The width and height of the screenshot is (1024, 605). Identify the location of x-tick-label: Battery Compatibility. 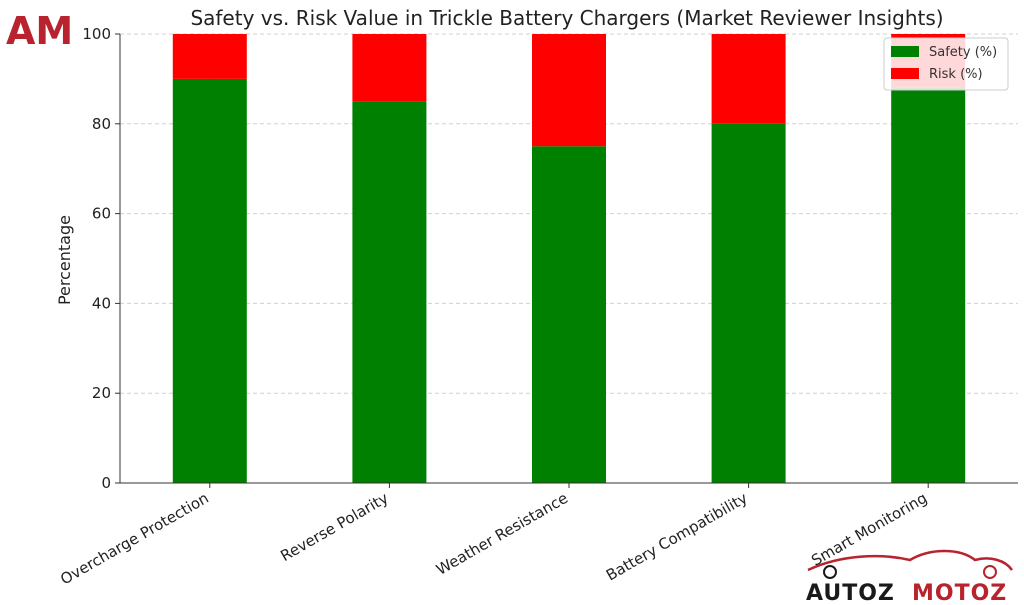
(677, 537).